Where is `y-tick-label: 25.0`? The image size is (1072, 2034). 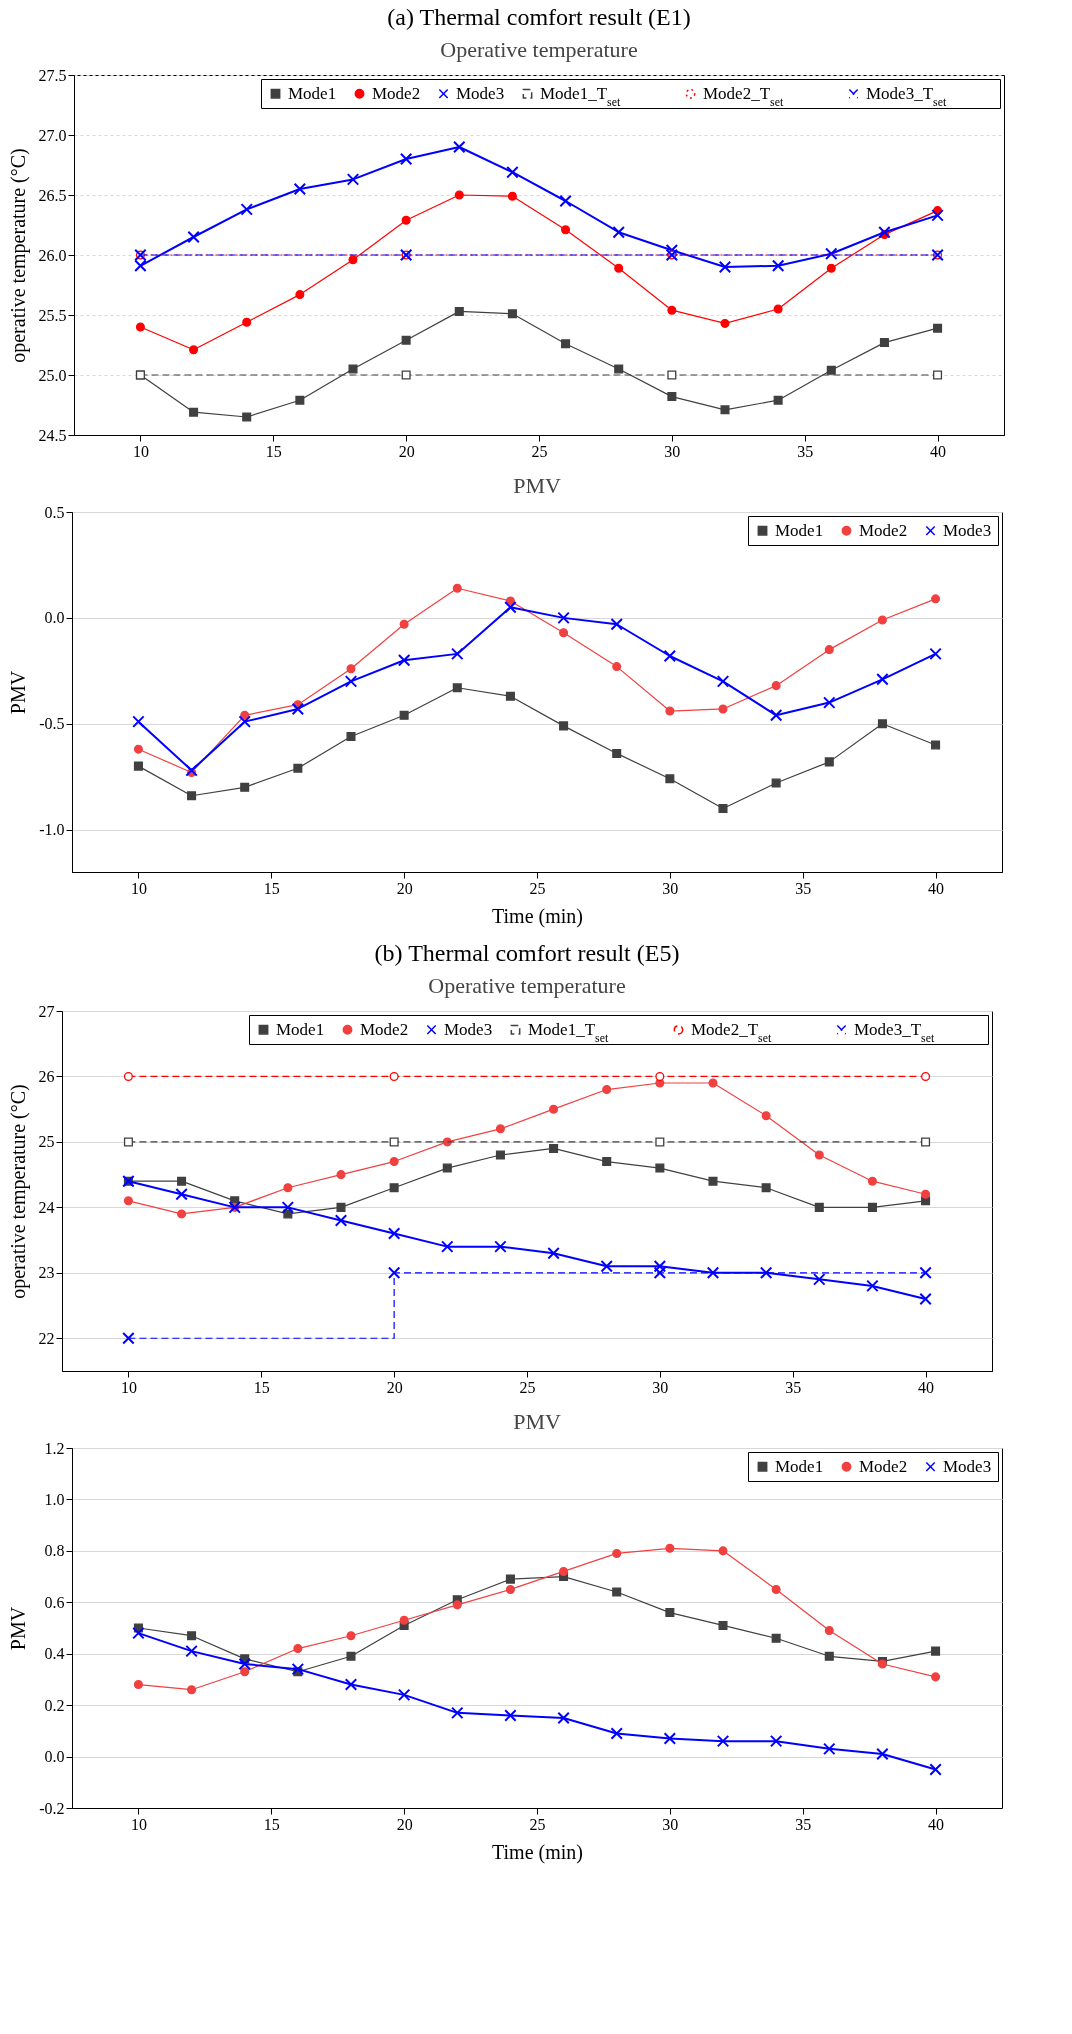
y-tick-label: 25.0 is located at coordinates (52, 375).